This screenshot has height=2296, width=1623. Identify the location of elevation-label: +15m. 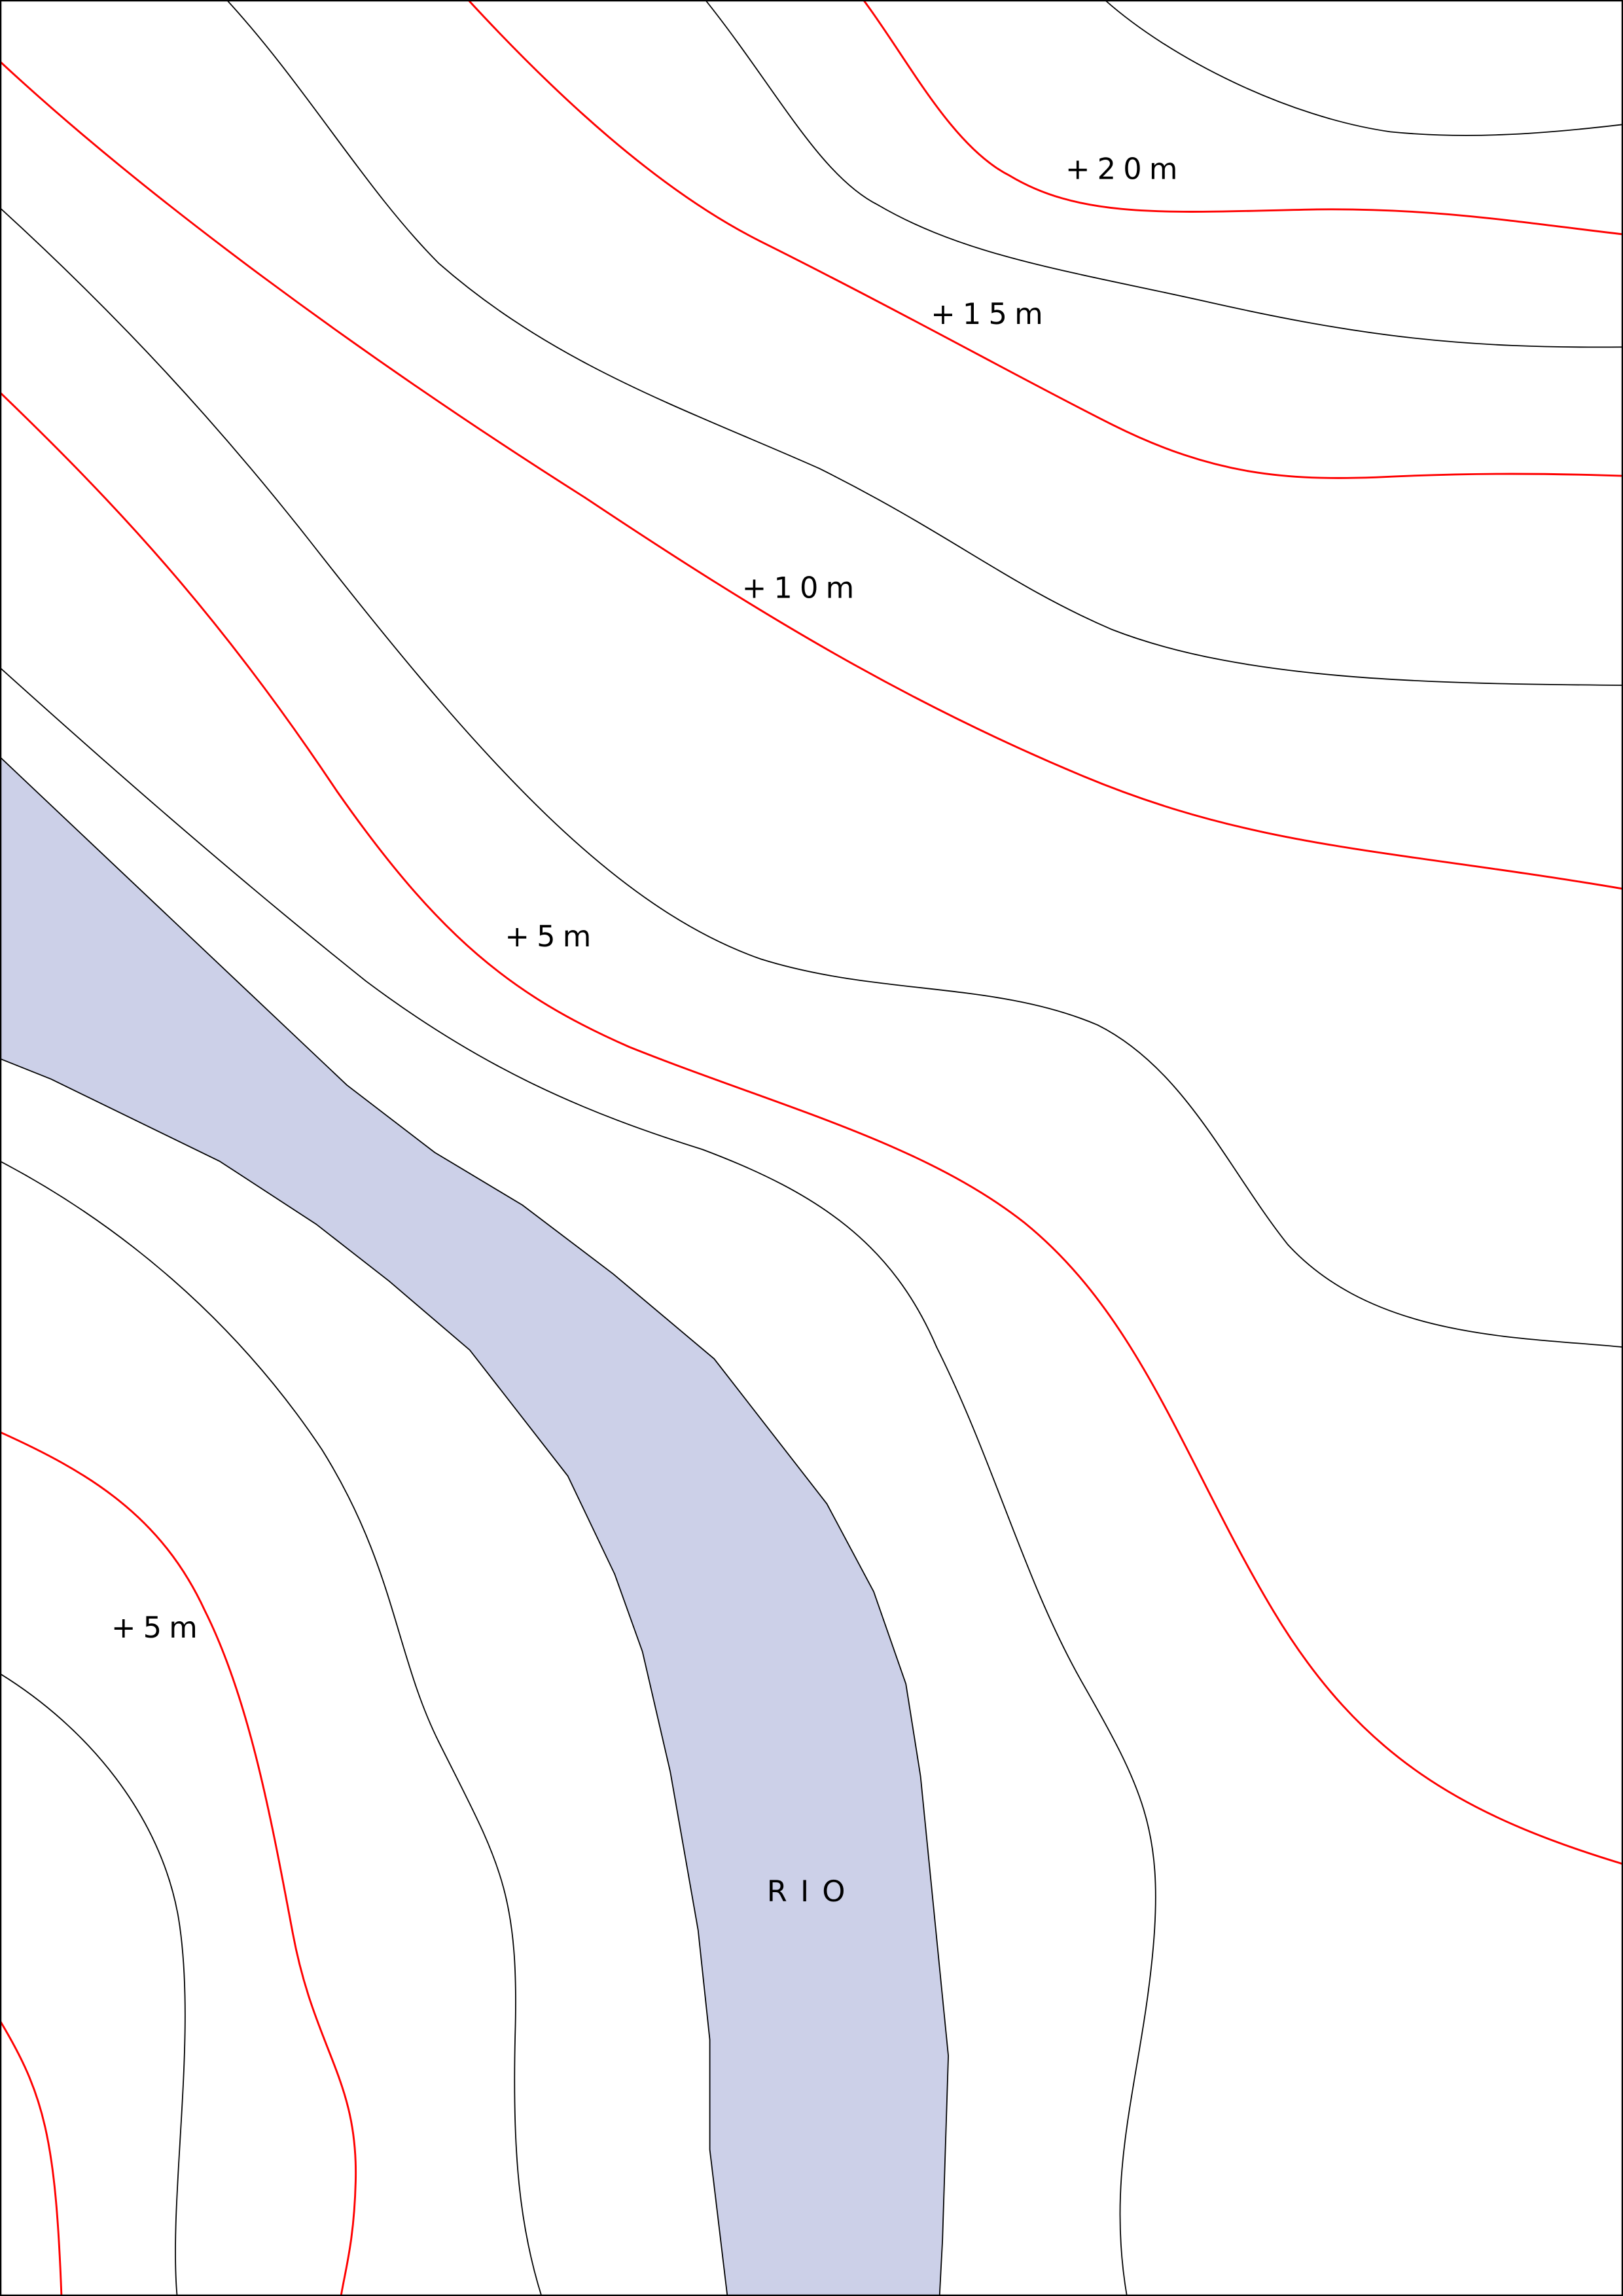
(991, 313).